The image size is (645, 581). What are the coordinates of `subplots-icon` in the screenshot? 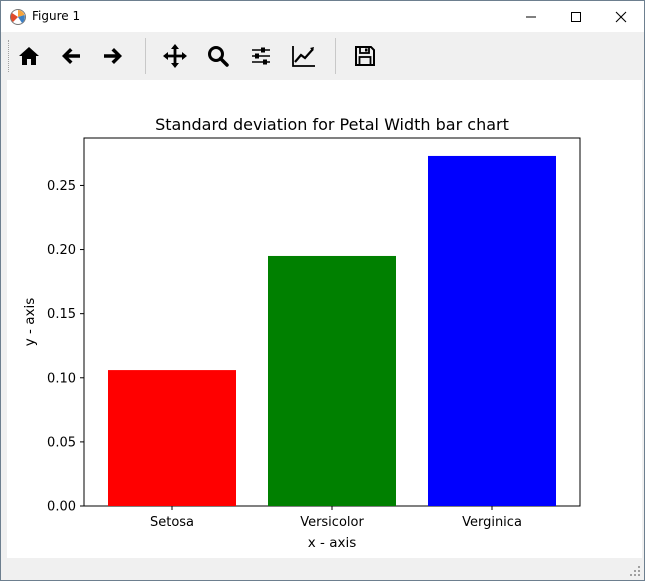 It's located at (261, 56).